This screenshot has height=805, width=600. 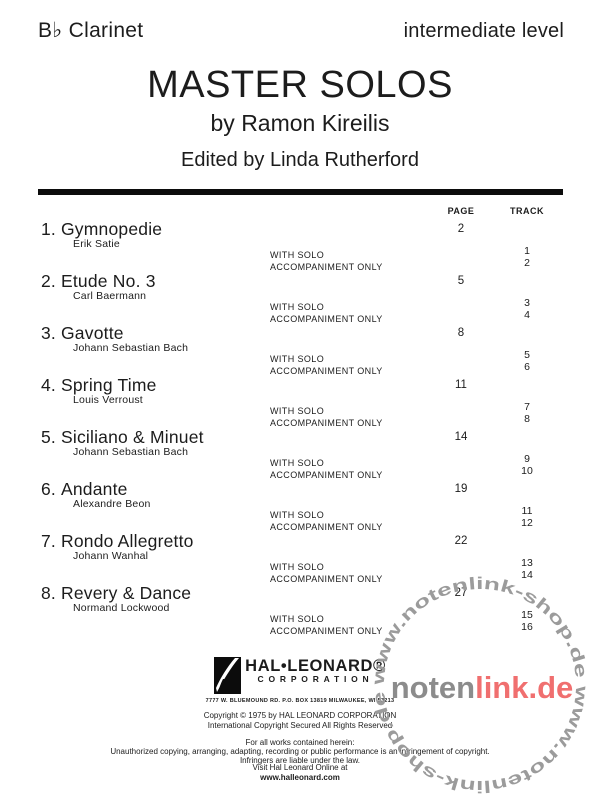 I want to click on entry-composer: Erik Satie, so click(x=96, y=244).